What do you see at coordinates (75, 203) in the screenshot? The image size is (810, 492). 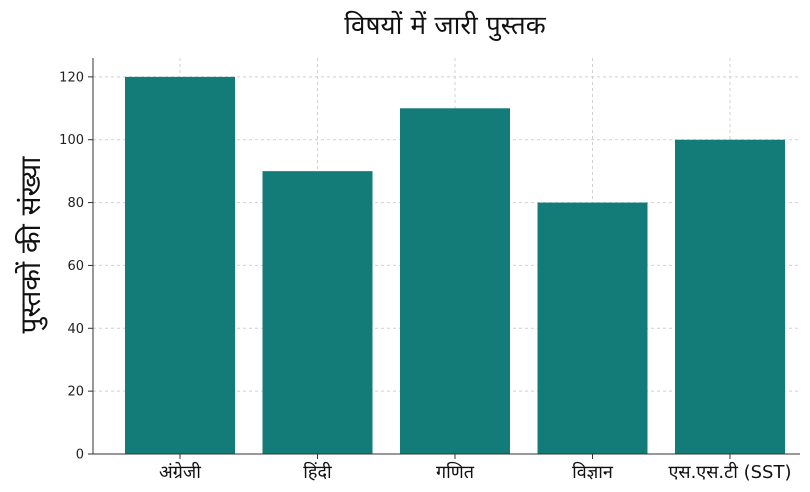 I see `y-tick-label: 80` at bounding box center [75, 203].